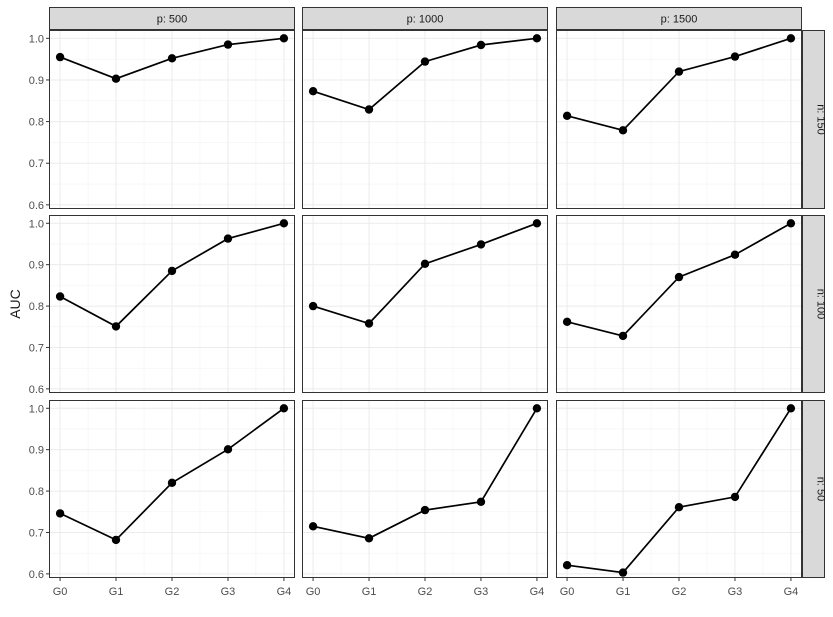 The height and width of the screenshot is (617, 833). I want to click on column-strip-label: p: 500, so click(172, 20).